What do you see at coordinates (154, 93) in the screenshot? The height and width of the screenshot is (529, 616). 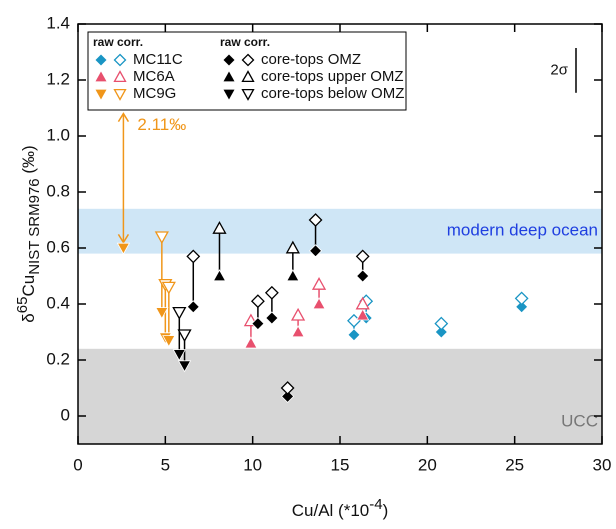 I see `legend-label: MC9G` at bounding box center [154, 93].